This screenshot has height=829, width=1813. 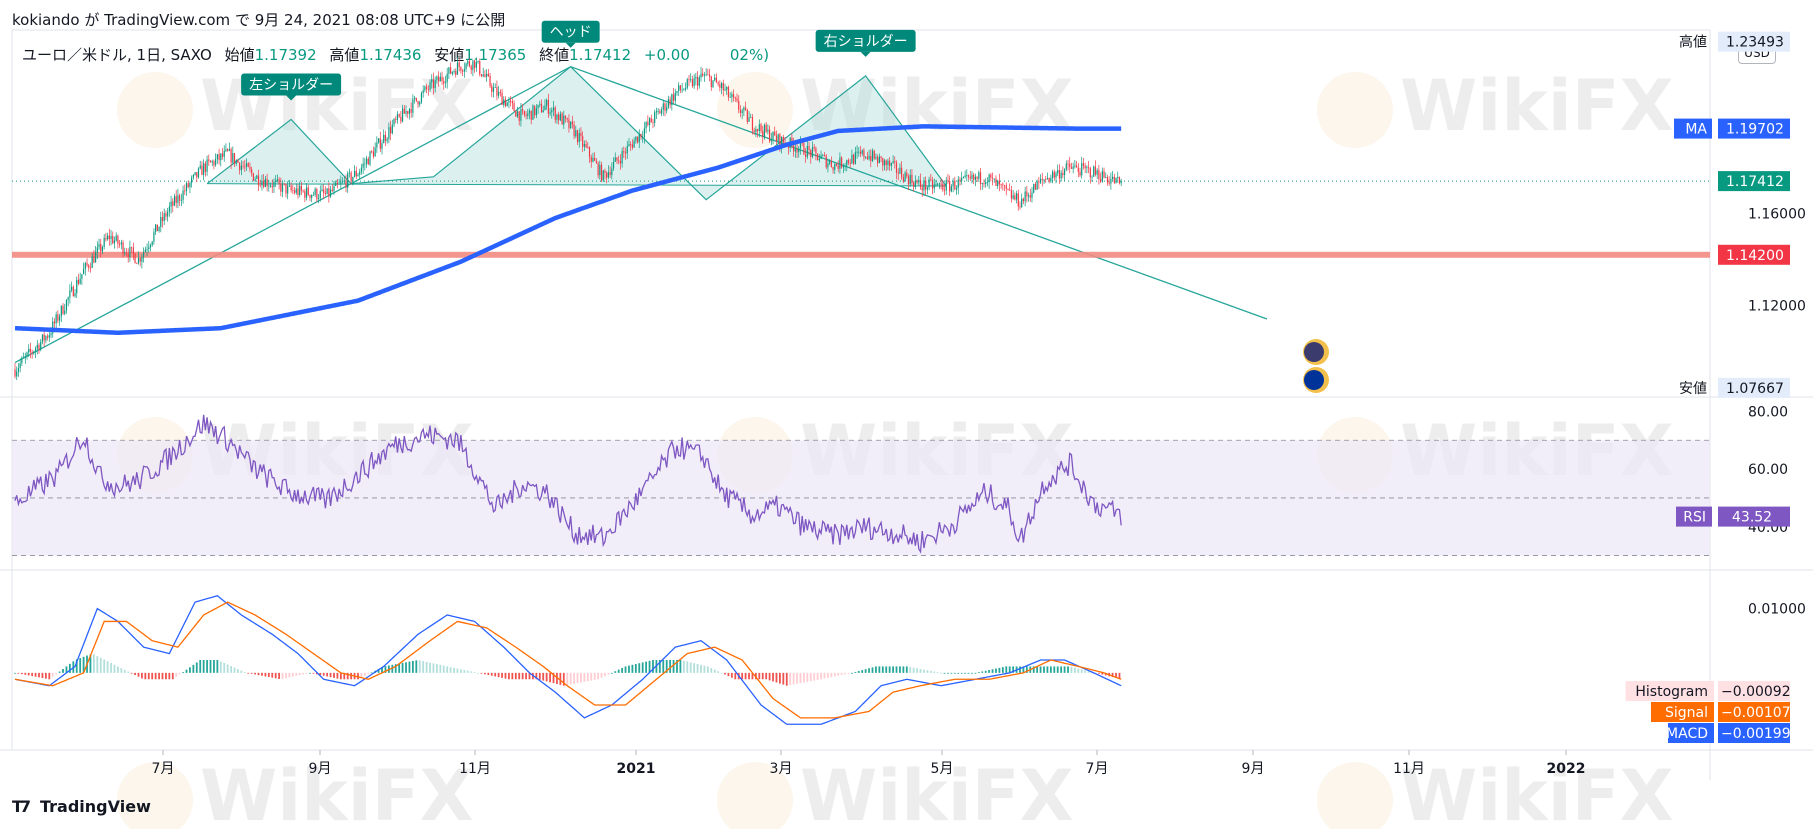 What do you see at coordinates (576, 133) in the screenshot?
I see `hs-pattern-outline` at bounding box center [576, 133].